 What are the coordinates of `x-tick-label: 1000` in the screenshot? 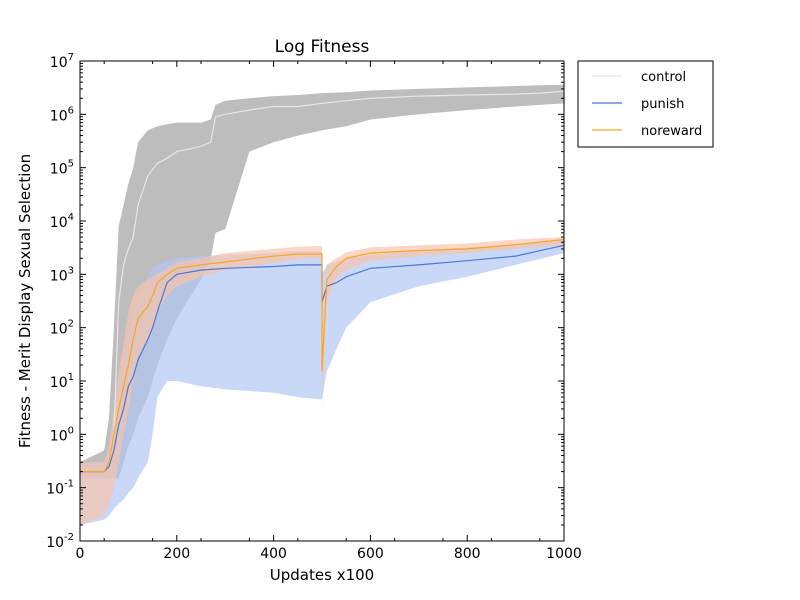 It's located at (564, 554).